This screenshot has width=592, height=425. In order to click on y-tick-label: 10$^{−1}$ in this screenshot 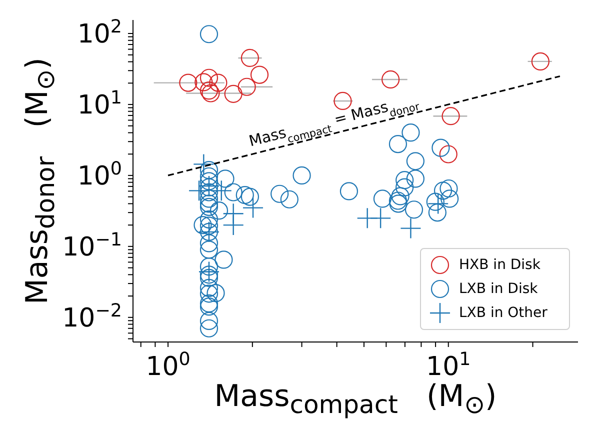, I will do `click(92, 245)`.